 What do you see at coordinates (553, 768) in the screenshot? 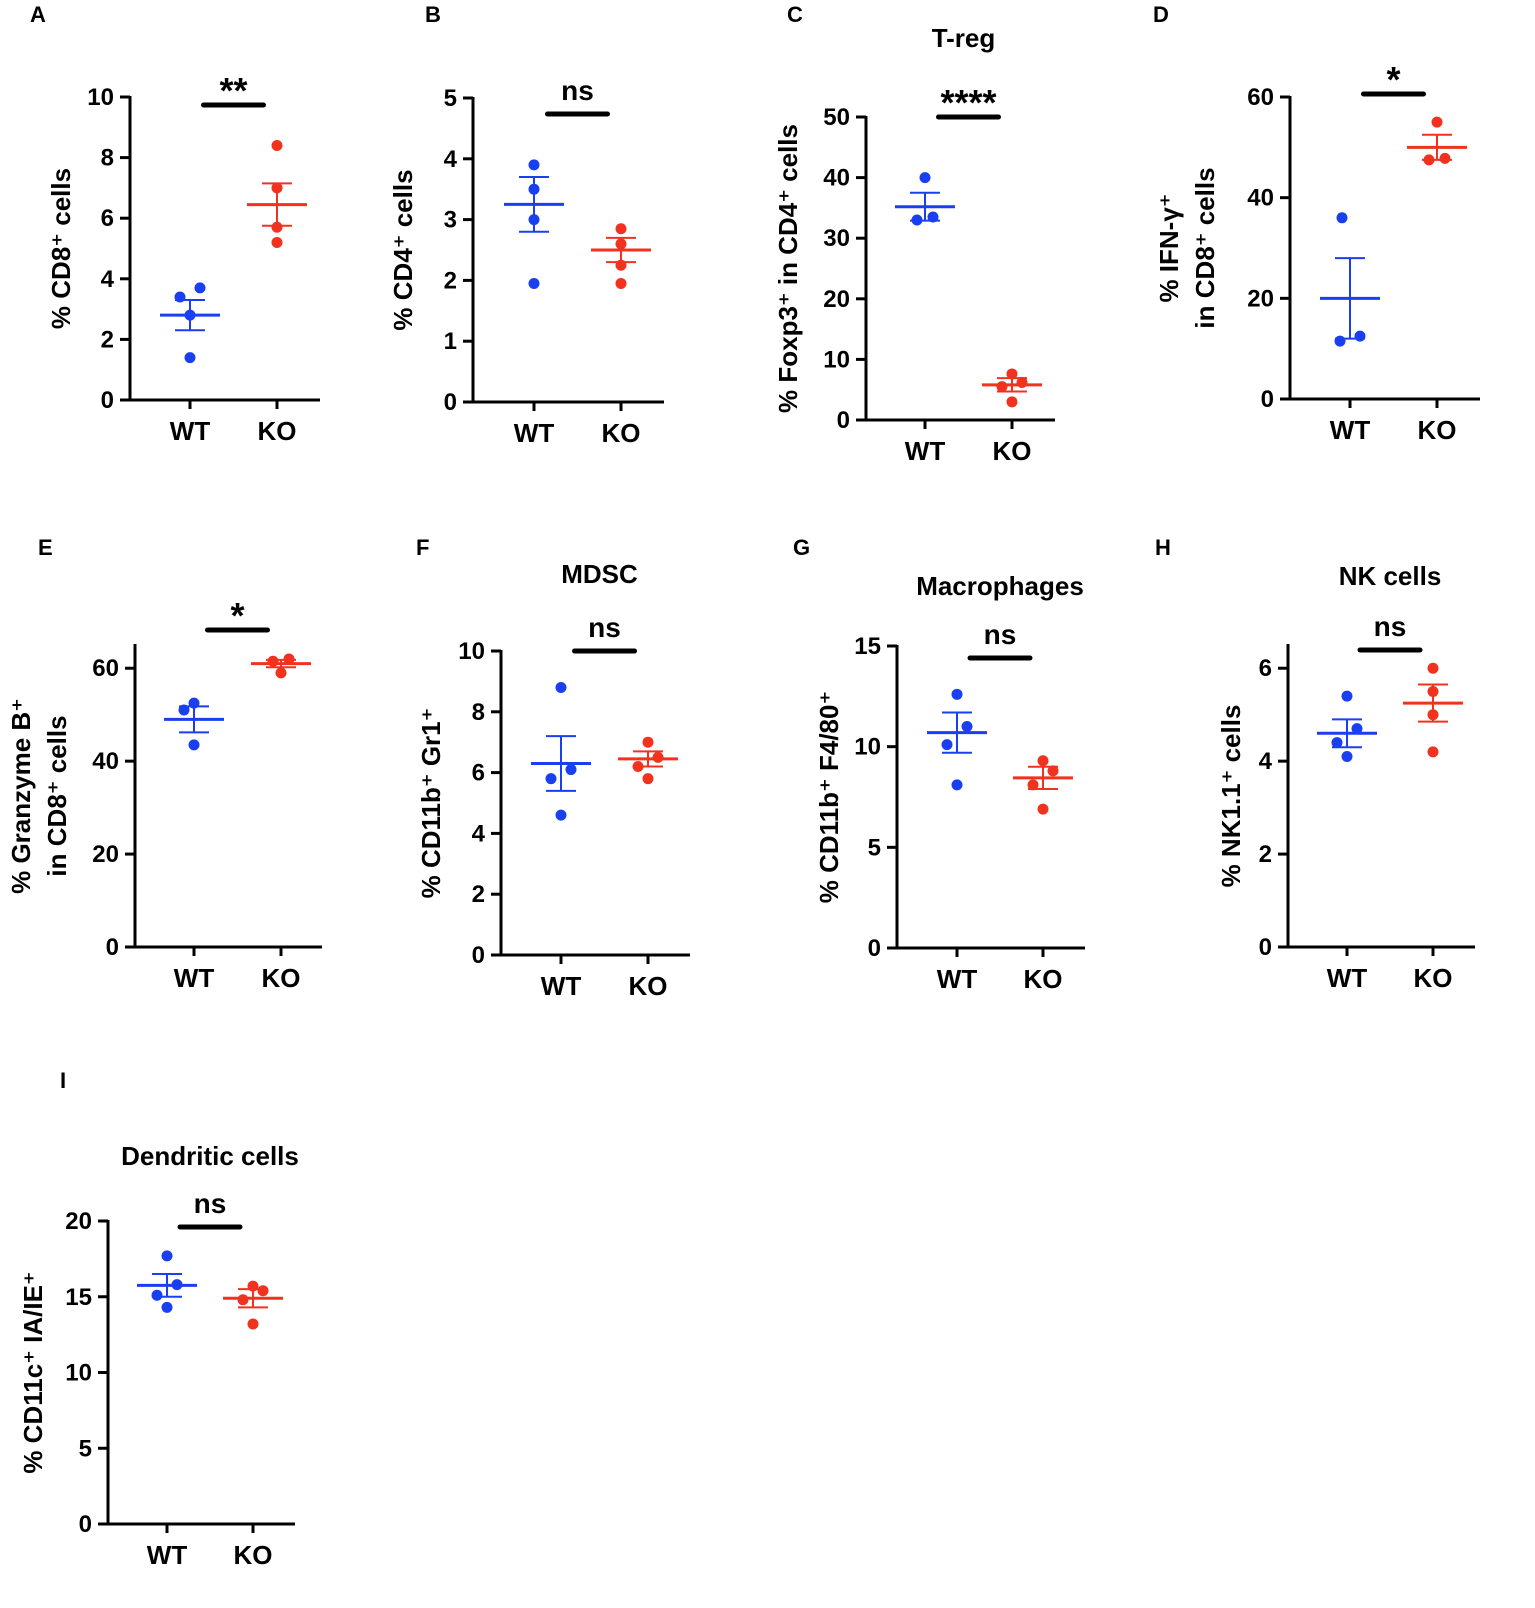
I see `panel-f: F MDSC 0 2 4 6 8 10 WT KO % CD11b⁺ Gr1⁺ ns` at bounding box center [553, 768].